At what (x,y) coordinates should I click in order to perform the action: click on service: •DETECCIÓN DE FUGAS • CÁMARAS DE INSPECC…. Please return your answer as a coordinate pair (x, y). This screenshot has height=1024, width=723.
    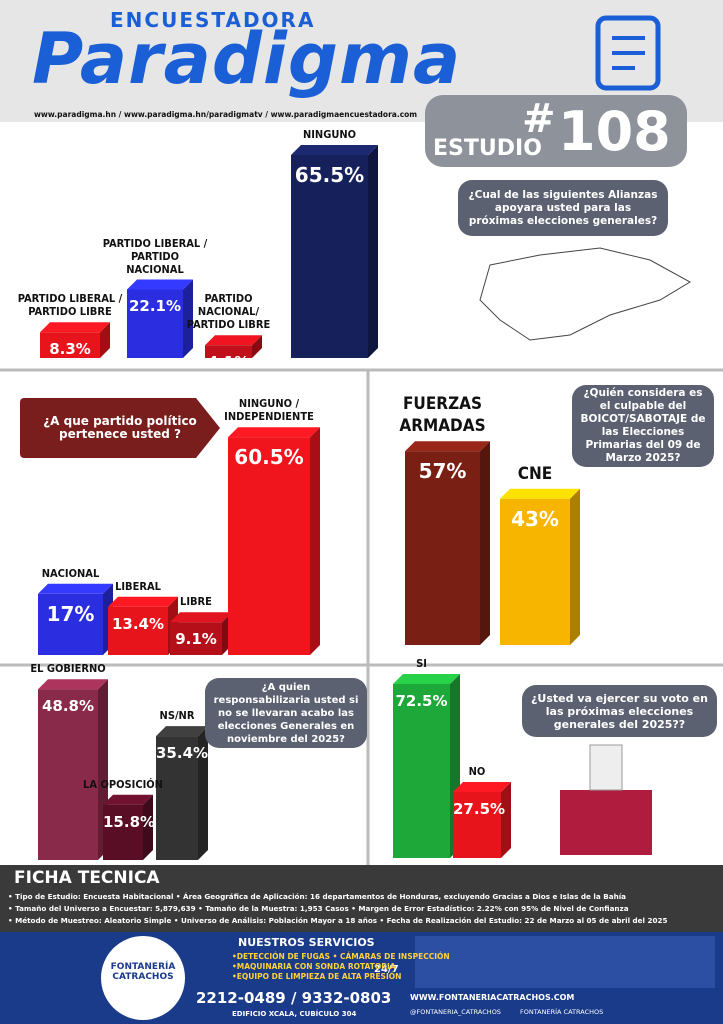
    Looking at the image, I should click on (341, 956).